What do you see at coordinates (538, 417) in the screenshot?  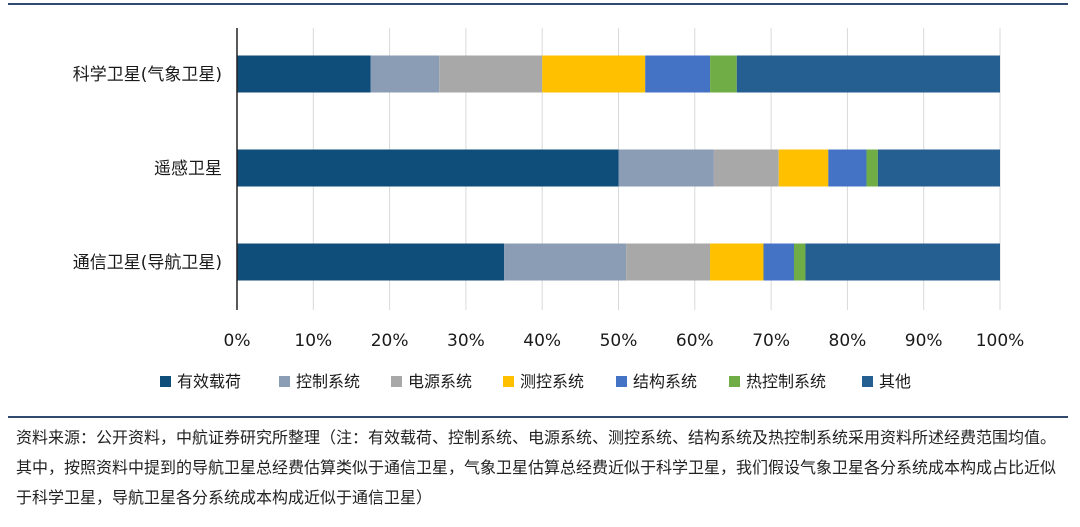 I see `note-rule` at bounding box center [538, 417].